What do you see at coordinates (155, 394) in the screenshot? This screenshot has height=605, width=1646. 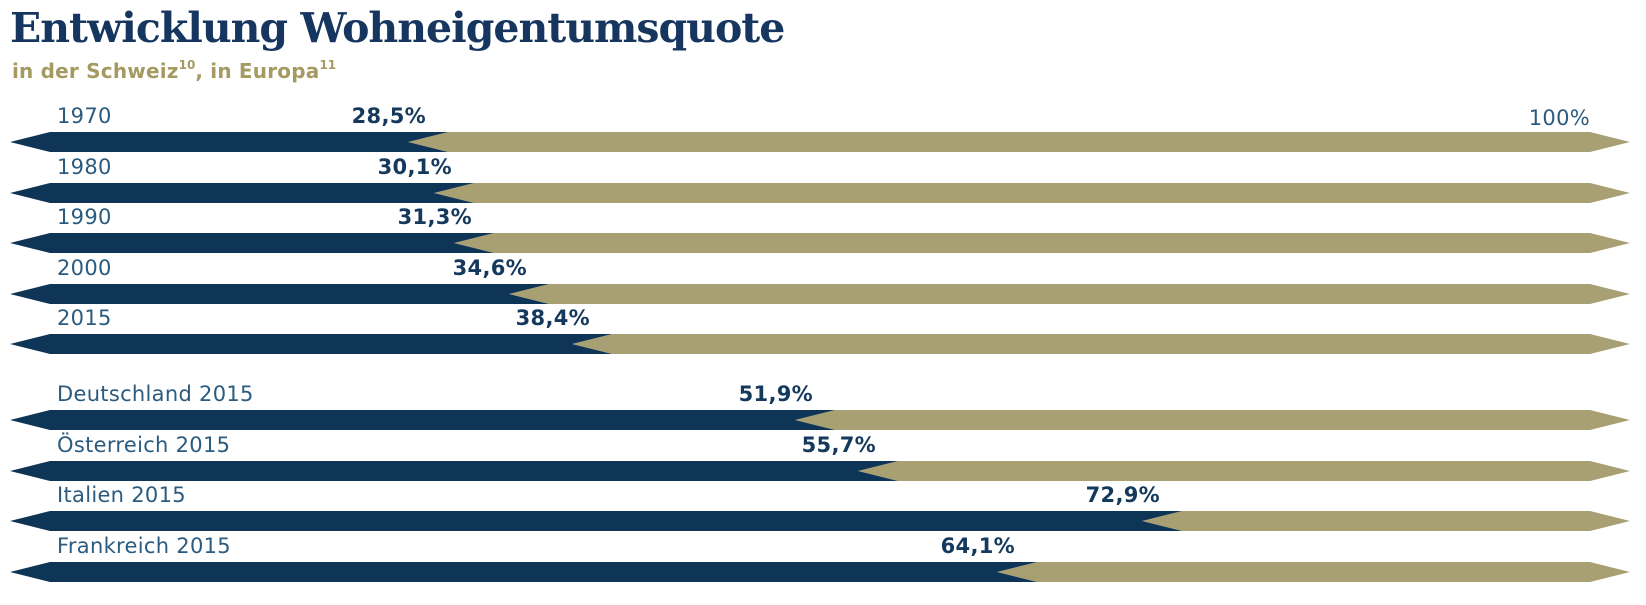 I see `bar-label: Deutschland 2015` at bounding box center [155, 394].